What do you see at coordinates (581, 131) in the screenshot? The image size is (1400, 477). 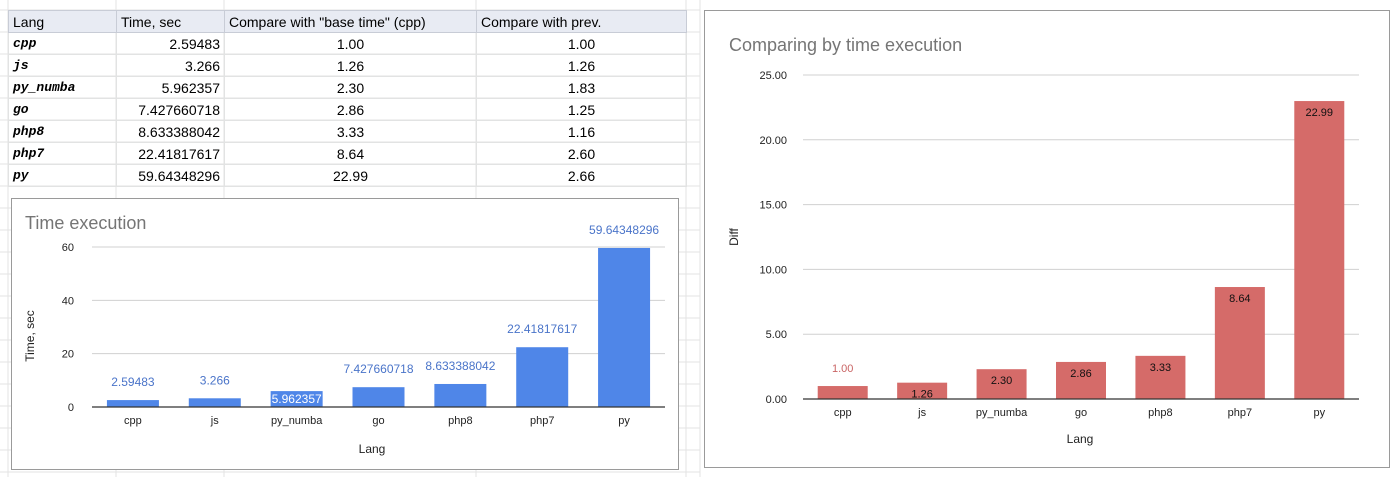 I see `cell-compare-prev: 1.16` at bounding box center [581, 131].